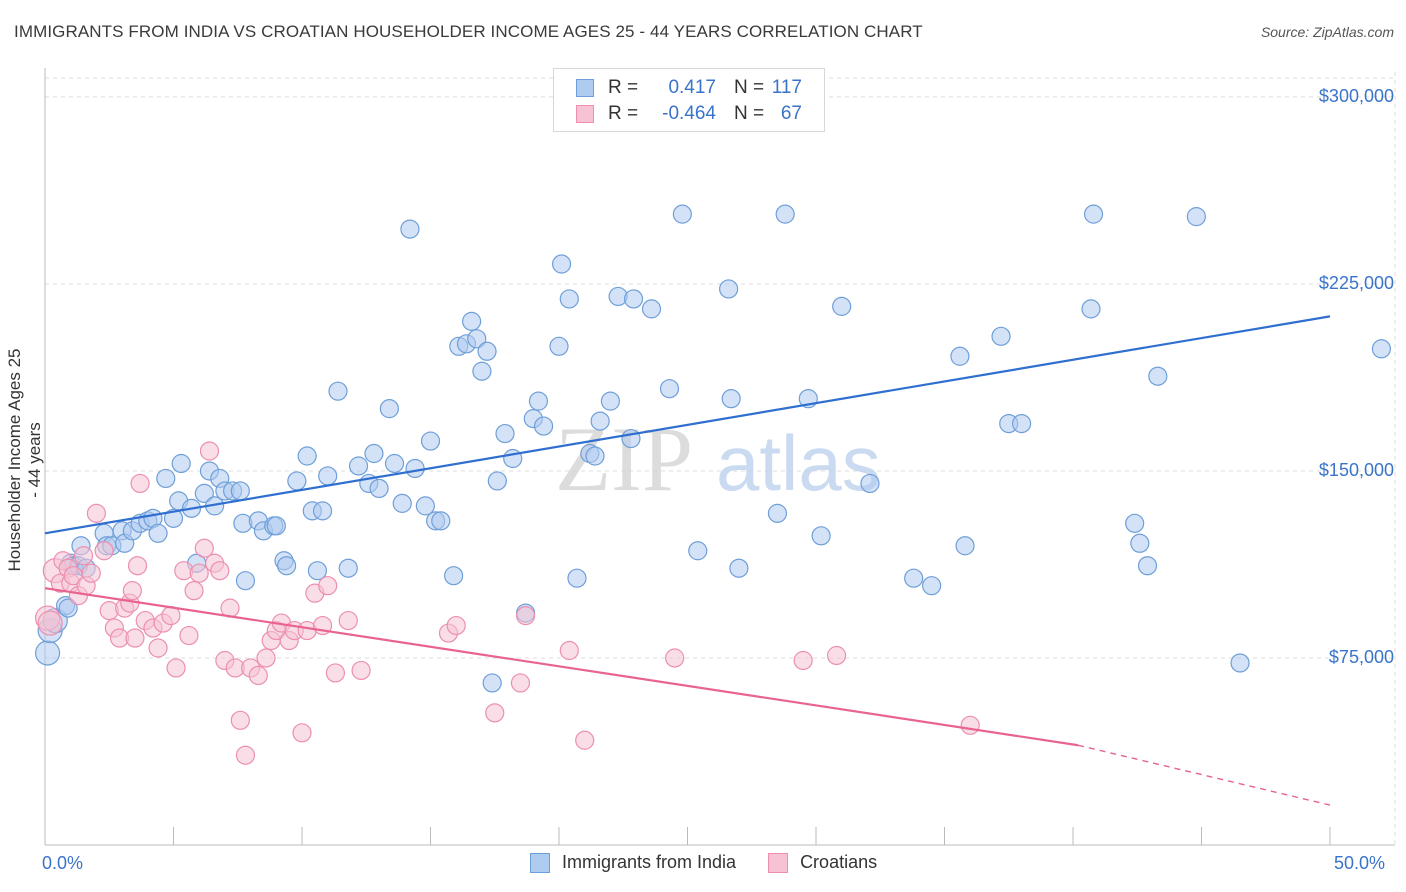 This screenshot has height=892, width=1406. I want to click on watermark-atlas: atlas, so click(798, 463).